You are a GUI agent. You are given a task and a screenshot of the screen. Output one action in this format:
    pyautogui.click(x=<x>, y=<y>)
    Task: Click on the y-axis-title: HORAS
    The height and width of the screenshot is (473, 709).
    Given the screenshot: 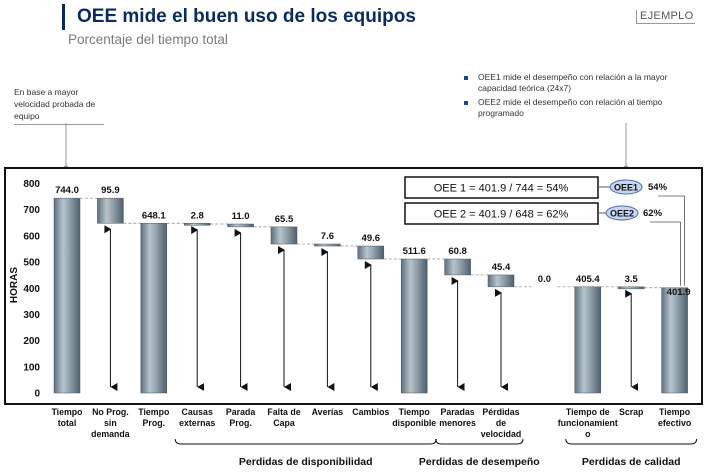 What is the action you would take?
    pyautogui.click(x=14, y=285)
    